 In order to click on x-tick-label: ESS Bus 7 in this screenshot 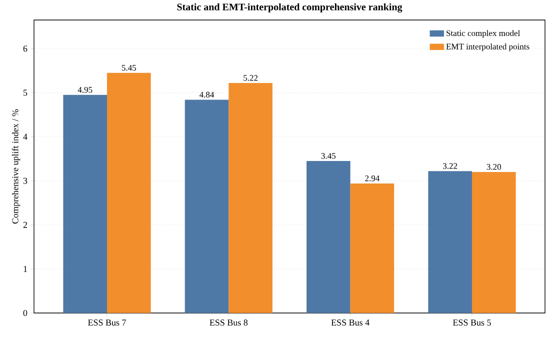, I will do `click(107, 323)`.